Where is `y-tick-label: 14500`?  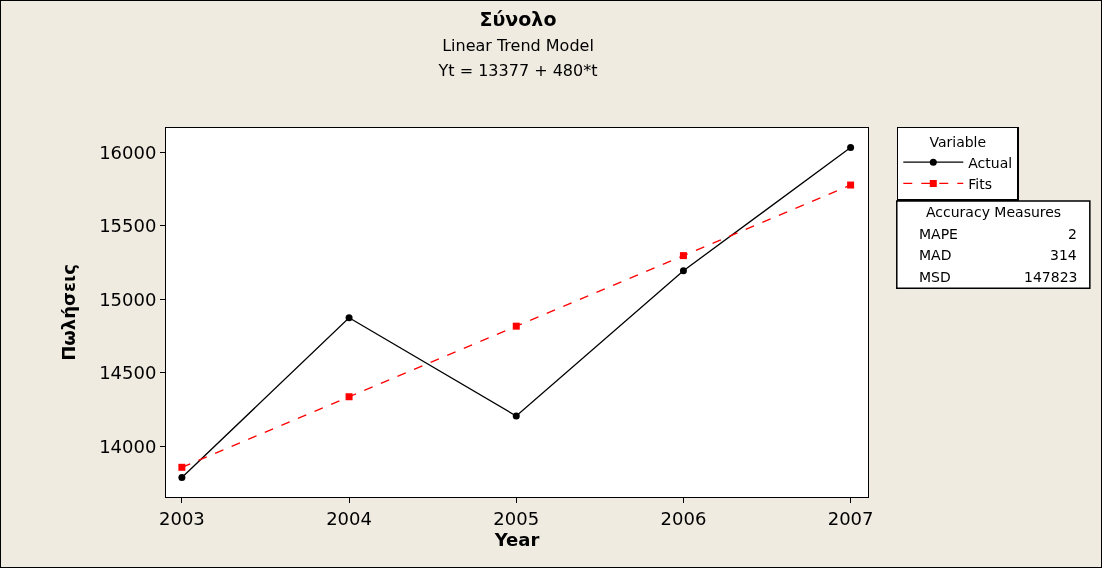 y-tick-label: 14500 is located at coordinates (128, 373).